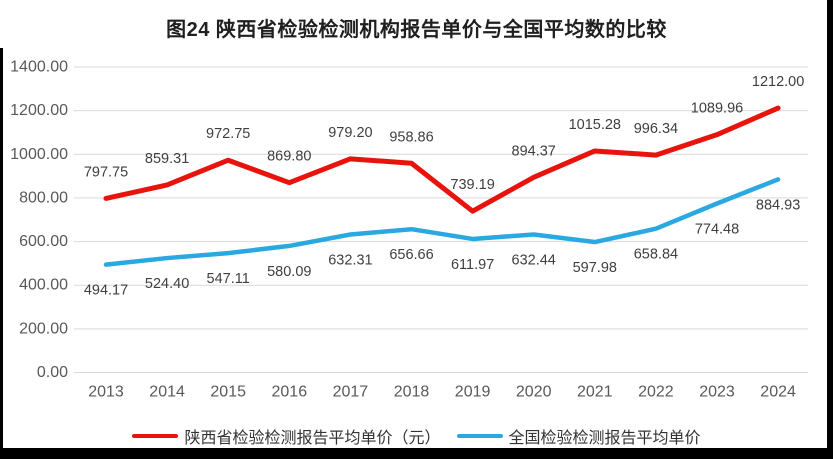  What do you see at coordinates (479, 436) in the screenshot?
I see `legend-line-blue-icon` at bounding box center [479, 436].